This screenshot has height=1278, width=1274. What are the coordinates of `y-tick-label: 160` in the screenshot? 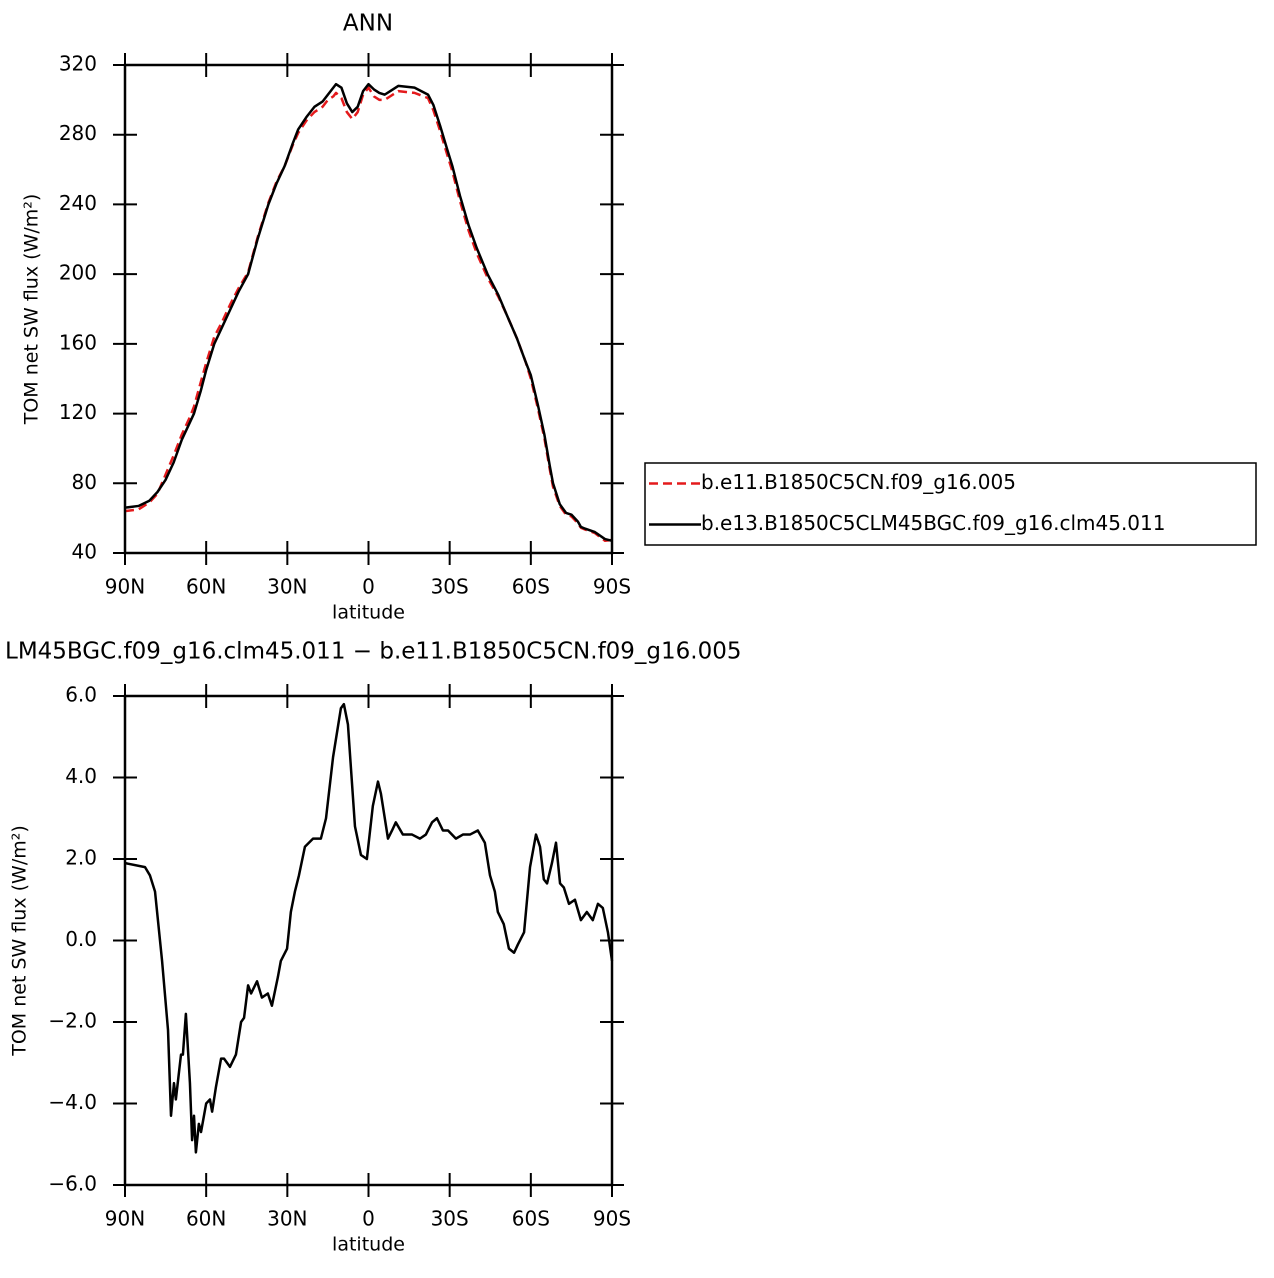 It's located at (78, 342).